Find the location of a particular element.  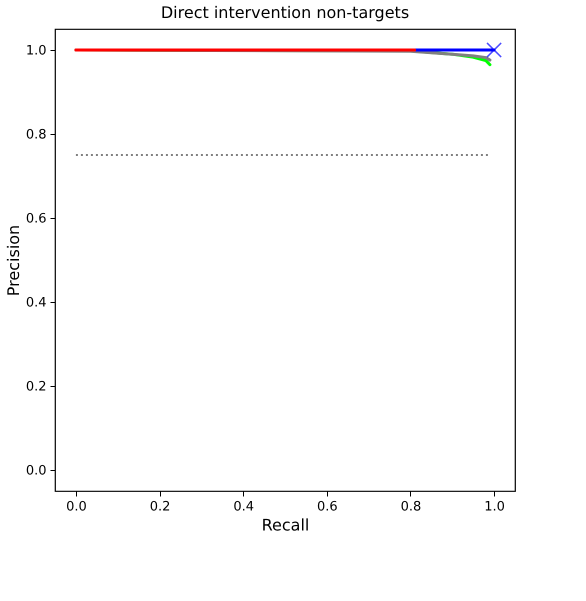

x-tick-label: 0.2 is located at coordinates (160, 507).